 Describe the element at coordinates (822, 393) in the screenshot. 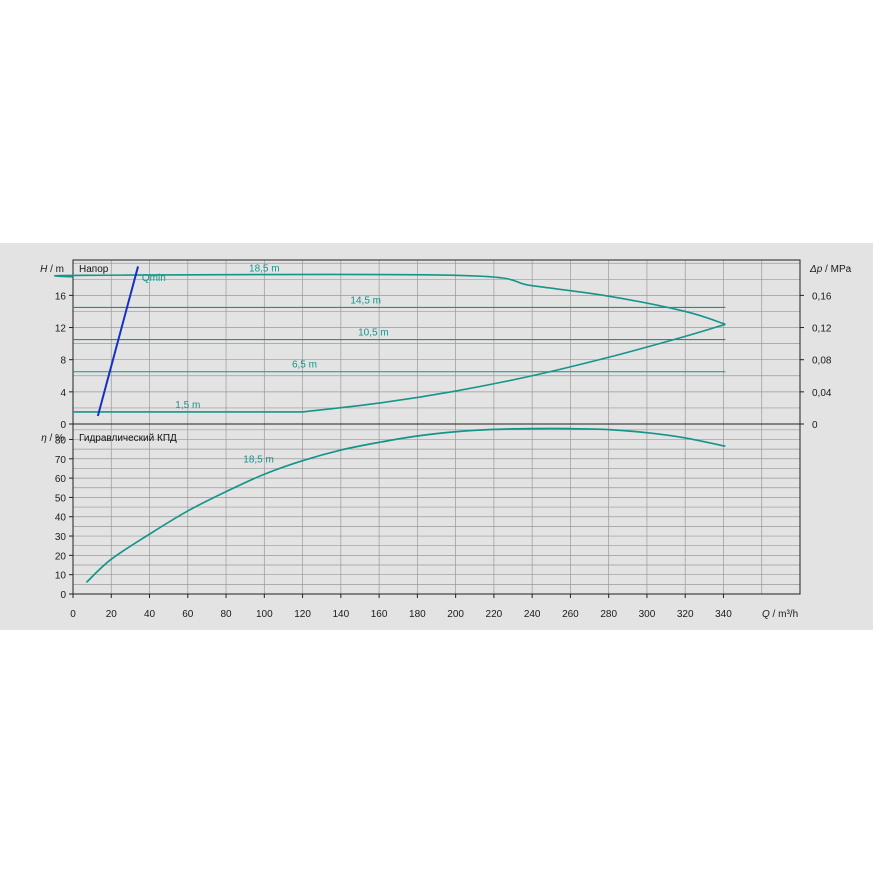

I see `pressure-tick-label: 0,04` at that location.